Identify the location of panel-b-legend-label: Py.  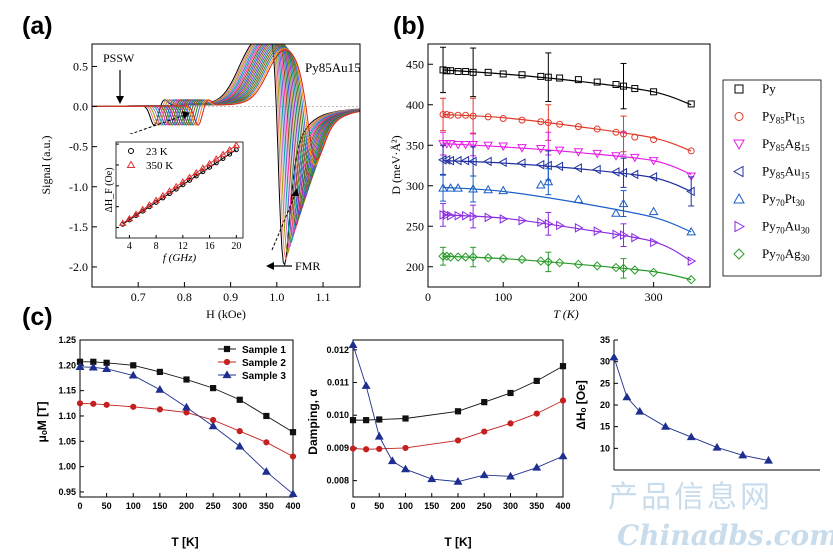
(769, 88).